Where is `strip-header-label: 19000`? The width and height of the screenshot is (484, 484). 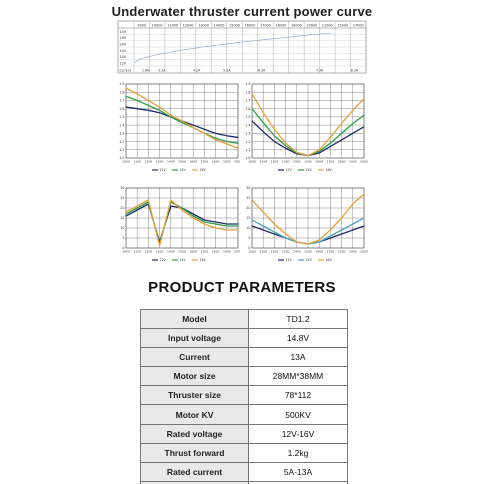
strip-header-label: 19000 is located at coordinates (296, 26).